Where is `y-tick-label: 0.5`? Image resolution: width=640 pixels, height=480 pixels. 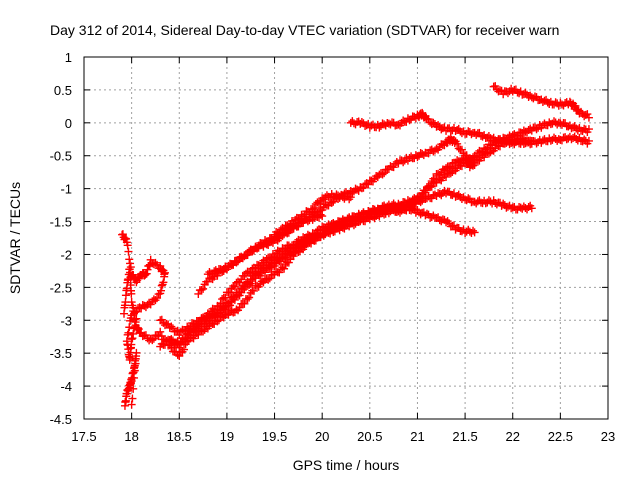
y-tick-label: 0.5 is located at coordinates (63, 90).